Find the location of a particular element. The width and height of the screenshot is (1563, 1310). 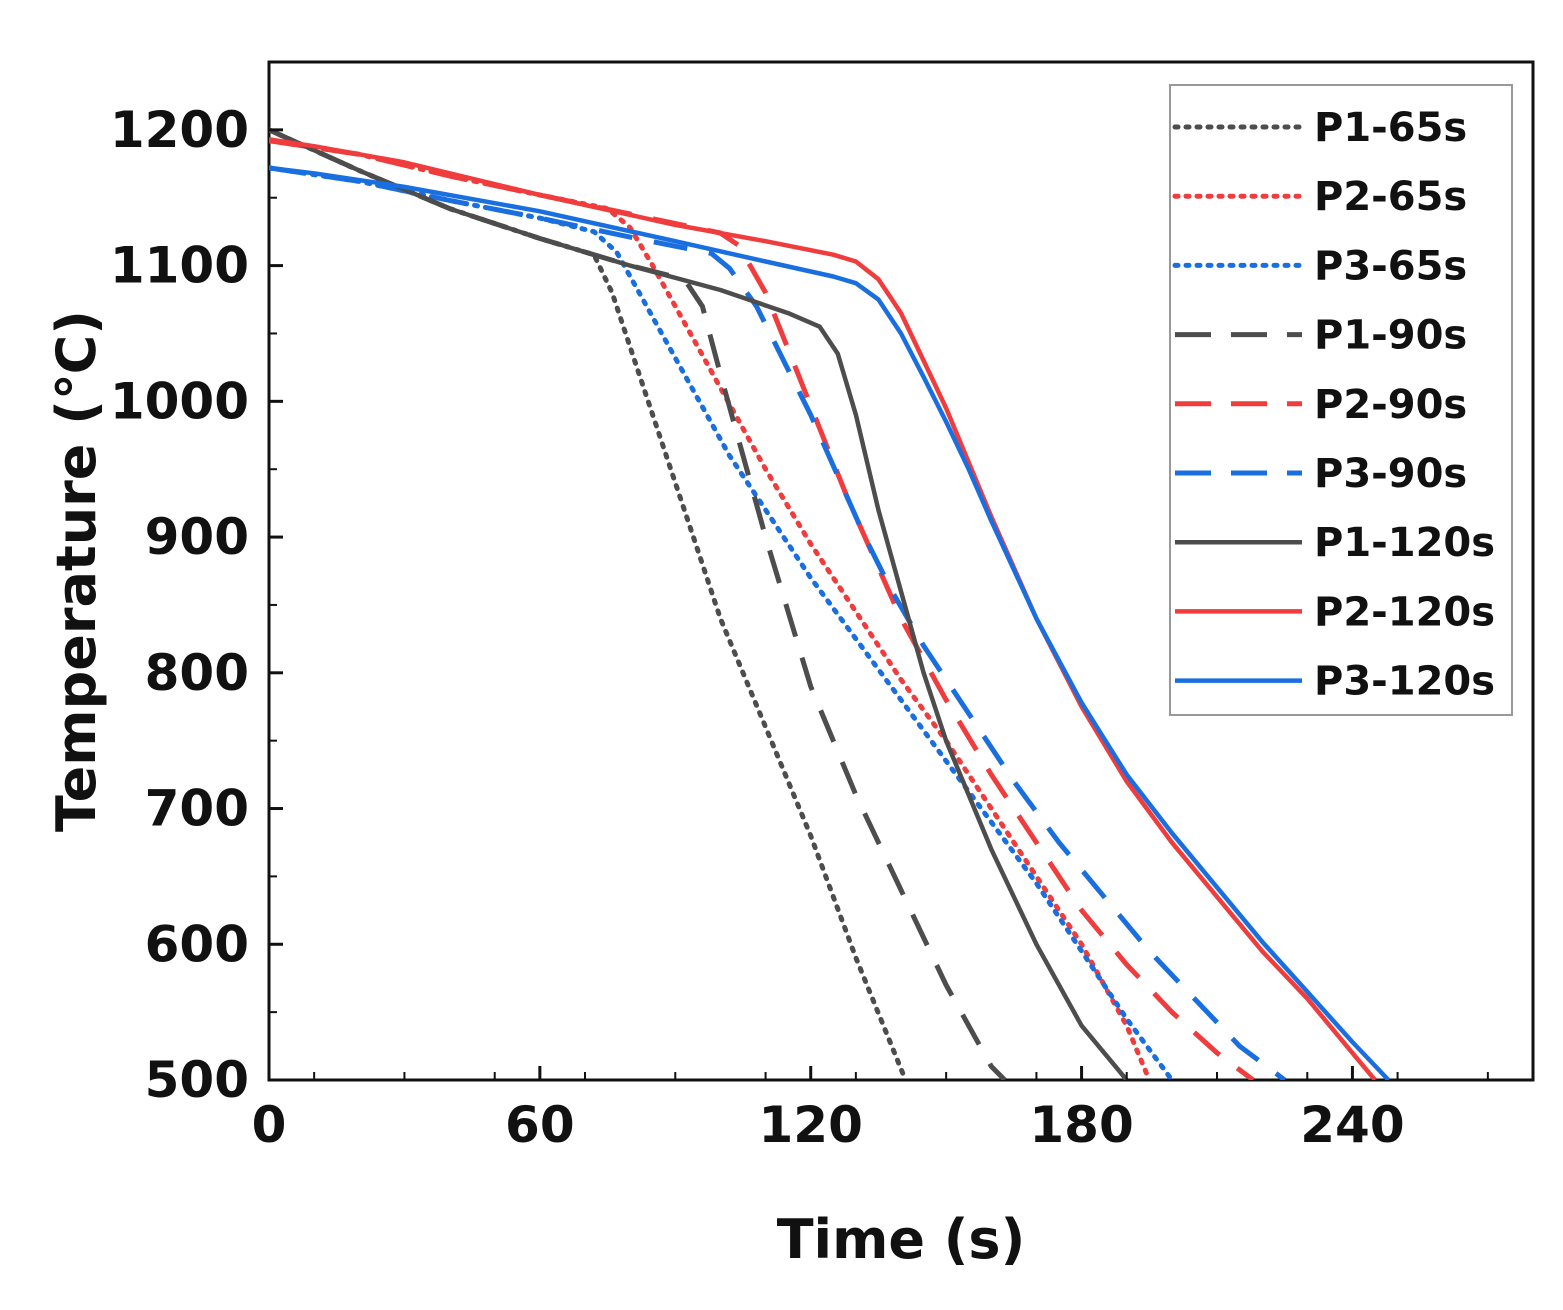

x-tick-label: 240 is located at coordinates (1352, 1125).